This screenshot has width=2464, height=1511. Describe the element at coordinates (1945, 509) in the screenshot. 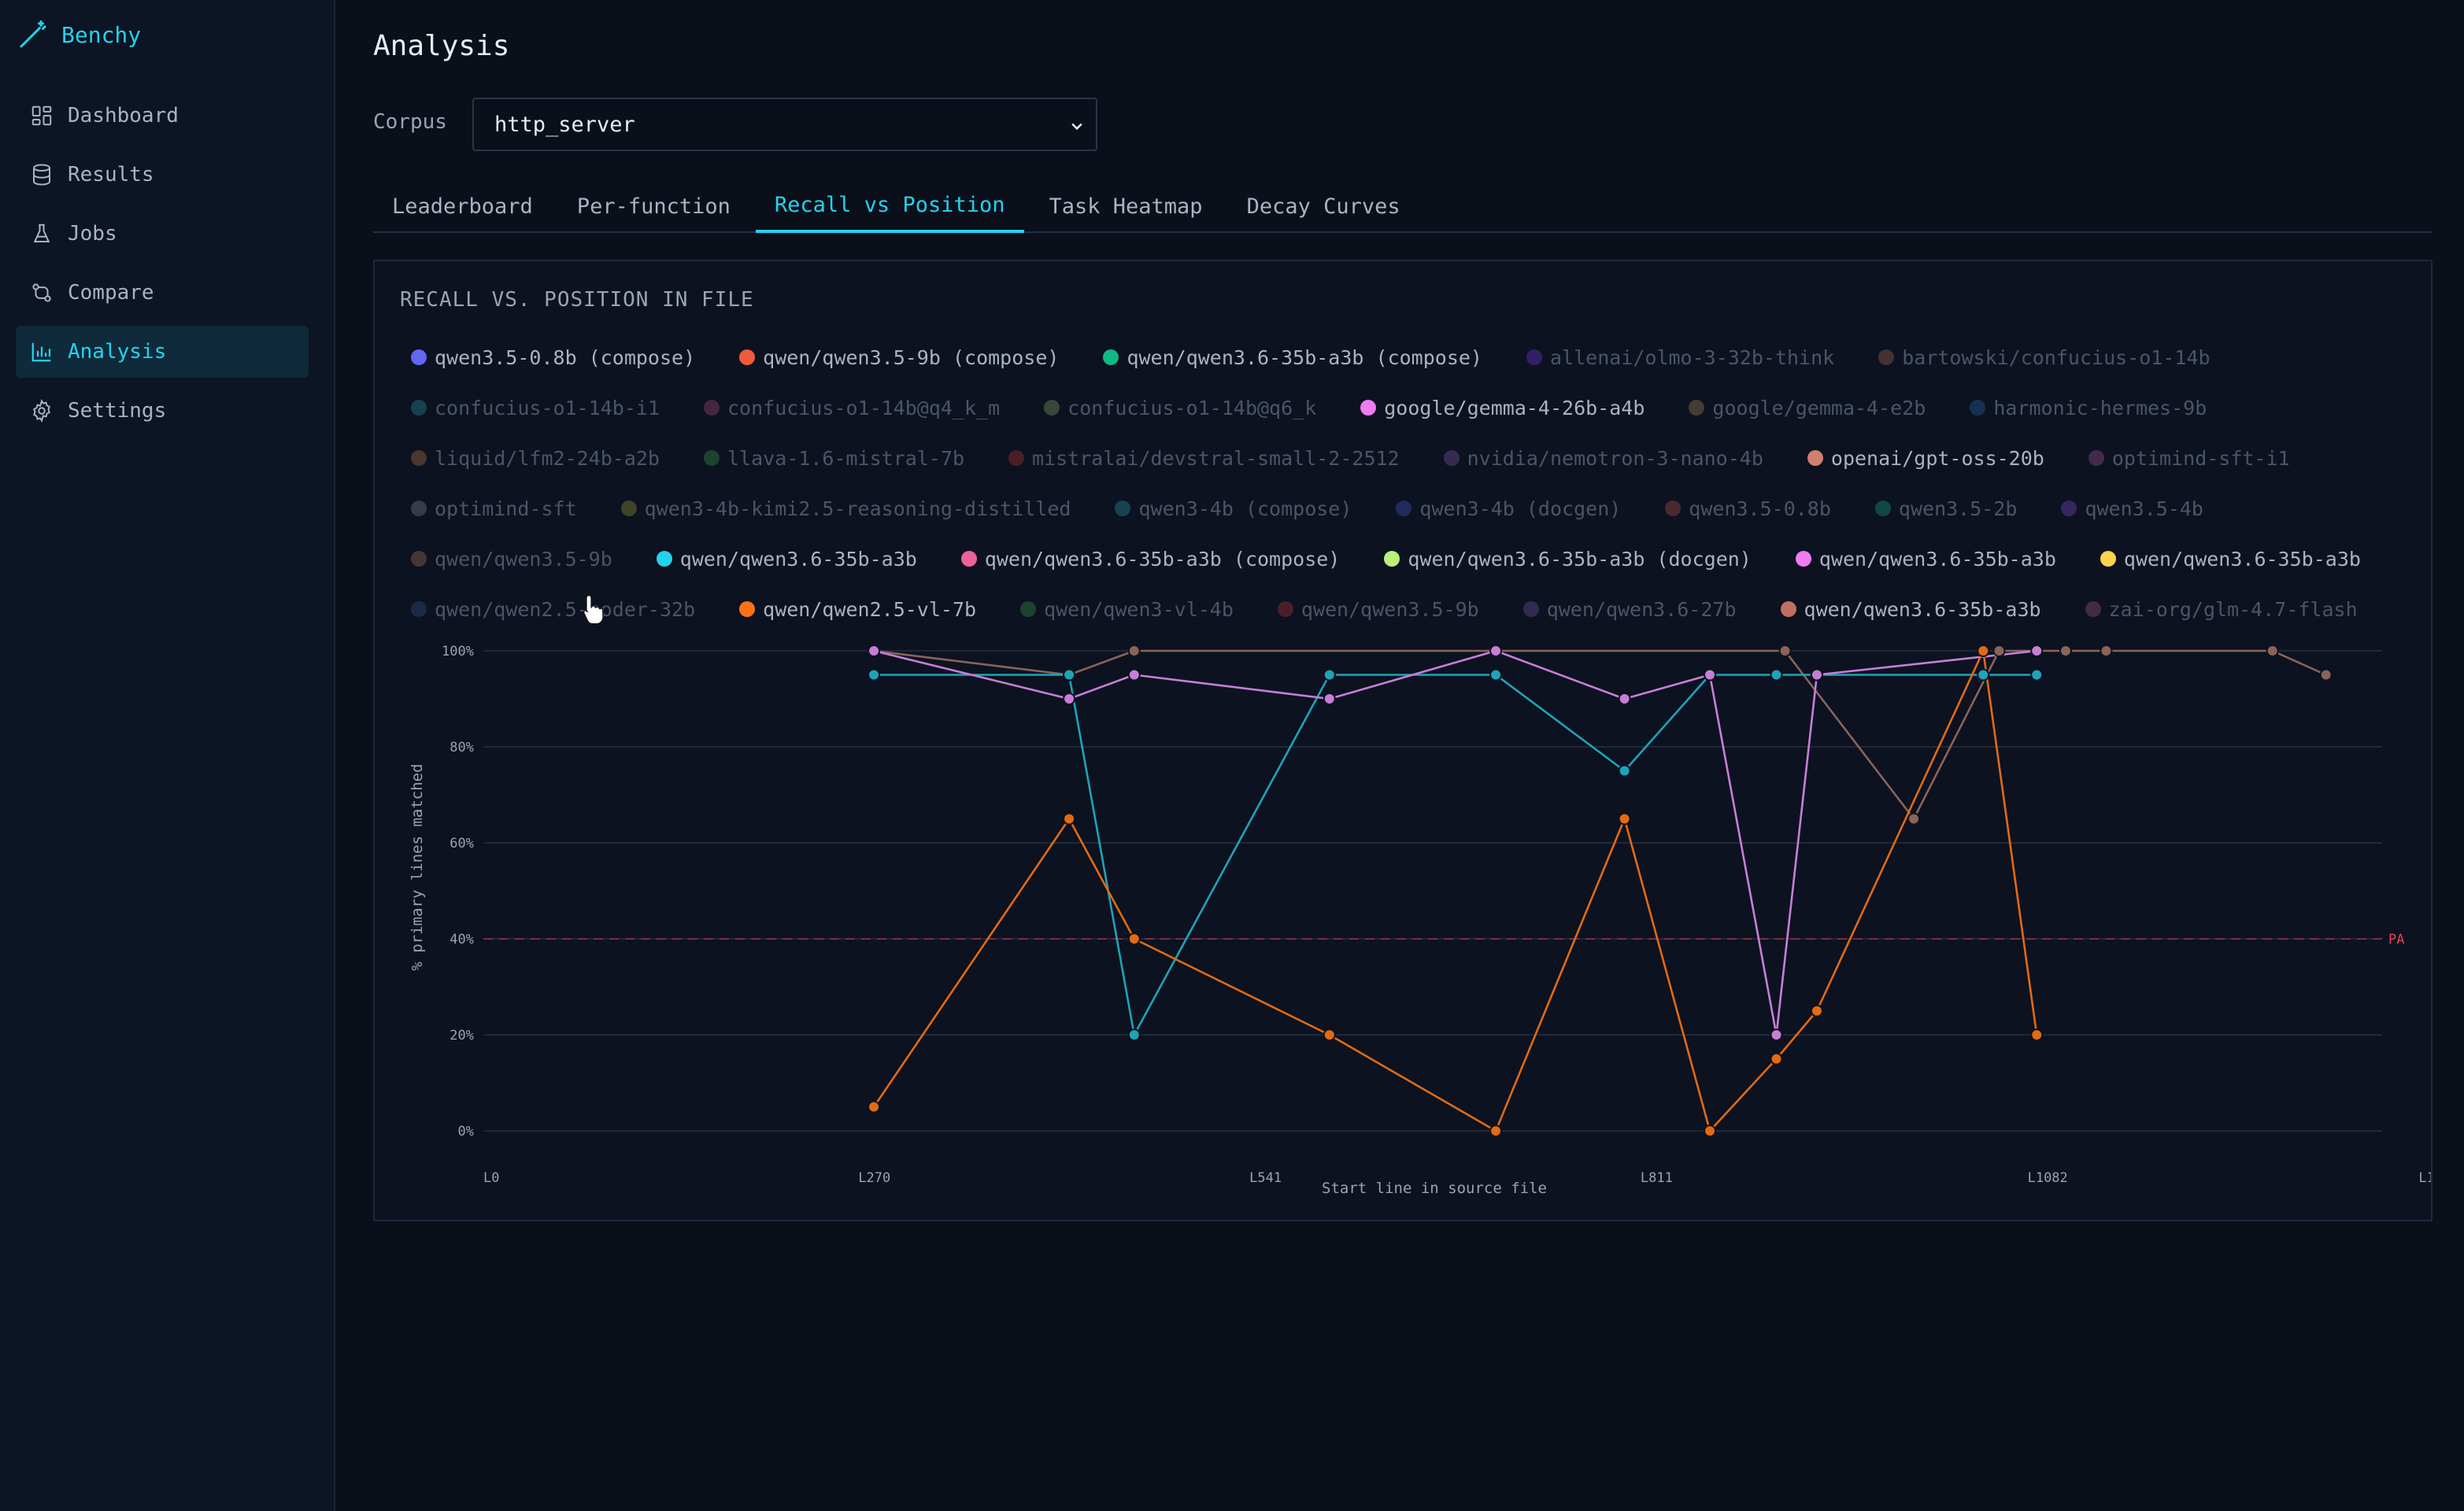

I see `legend-item: qwen3.5-2b` at that location.